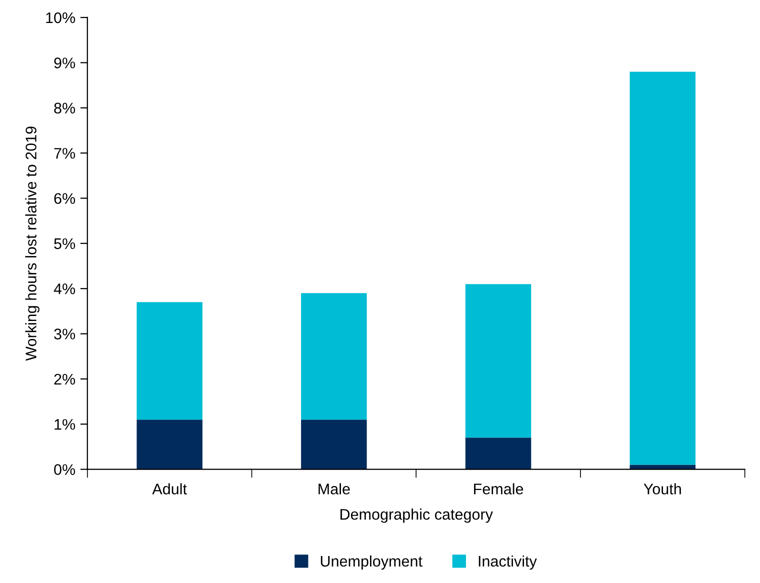 This screenshot has width=760, height=583. What do you see at coordinates (65, 424) in the screenshot?
I see `y-tick-label: 1%` at bounding box center [65, 424].